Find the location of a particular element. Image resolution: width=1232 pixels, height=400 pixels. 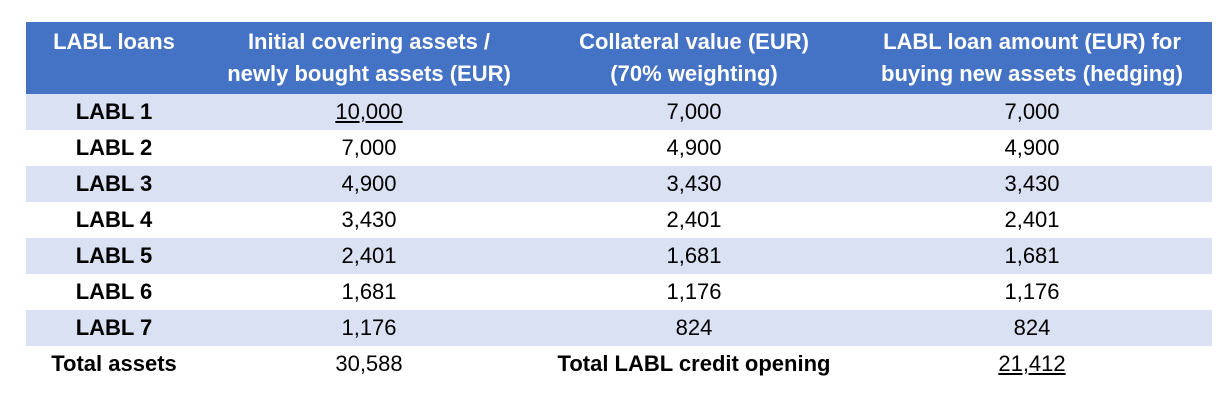

row-label: LABL 6 is located at coordinates (114, 291).